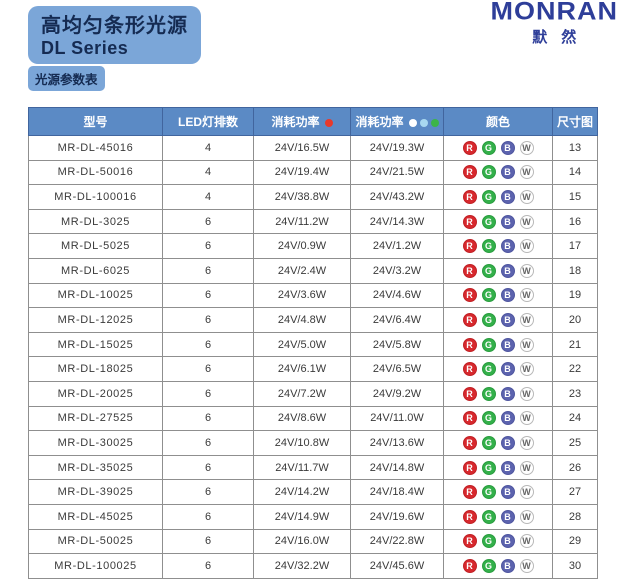 Image resolution: width=630 pixels, height=588 pixels. I want to click on diagram-cell: 17, so click(575, 246).